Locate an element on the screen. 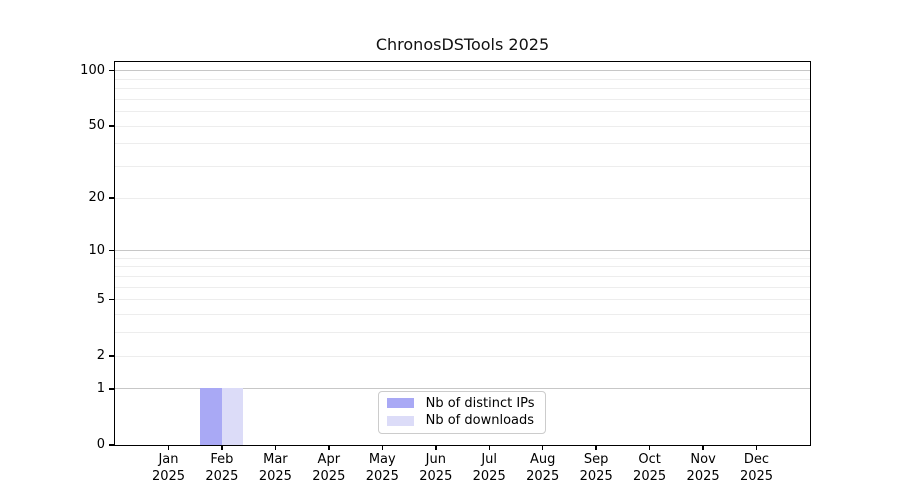 The width and height of the screenshot is (900, 500). x-label-month: Jan is located at coordinates (168, 459).